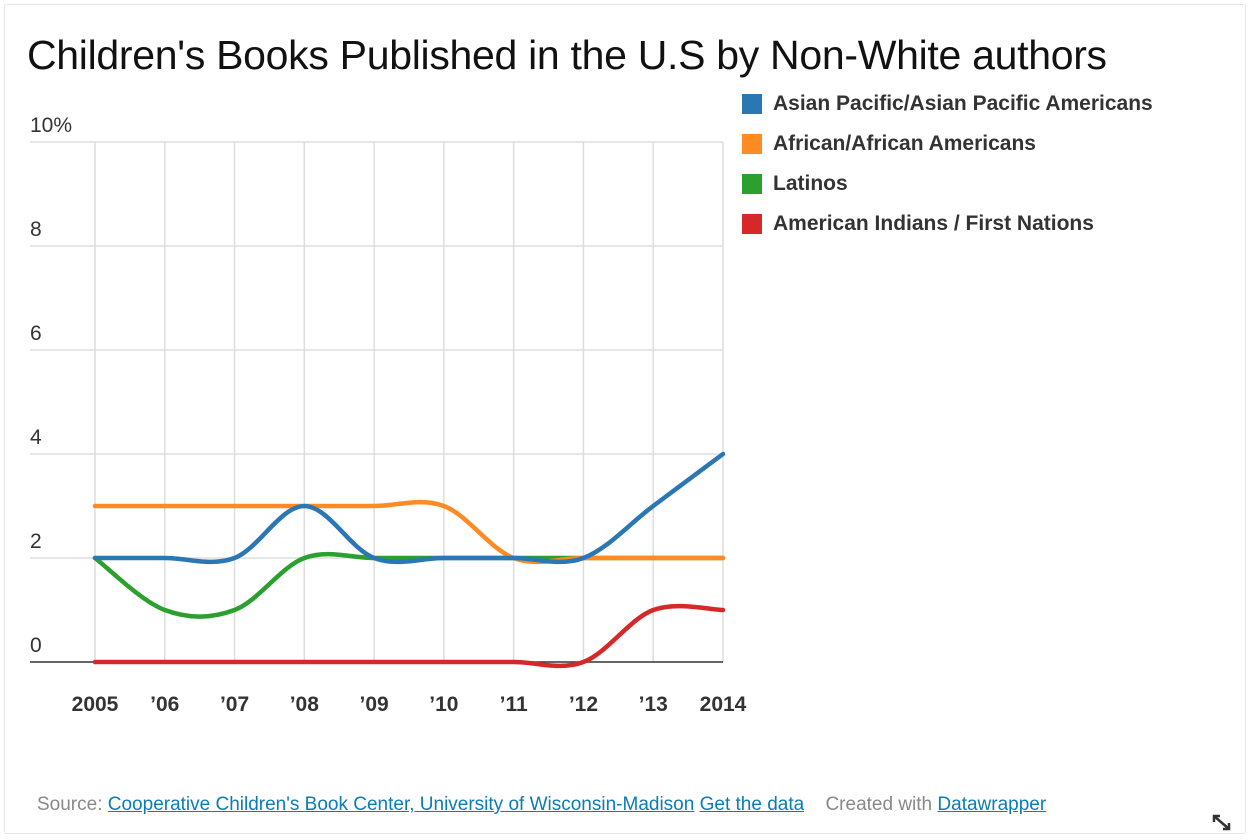 Image resolution: width=1252 pixels, height=840 pixels. I want to click on x-tick-label: ’13, so click(653, 704).